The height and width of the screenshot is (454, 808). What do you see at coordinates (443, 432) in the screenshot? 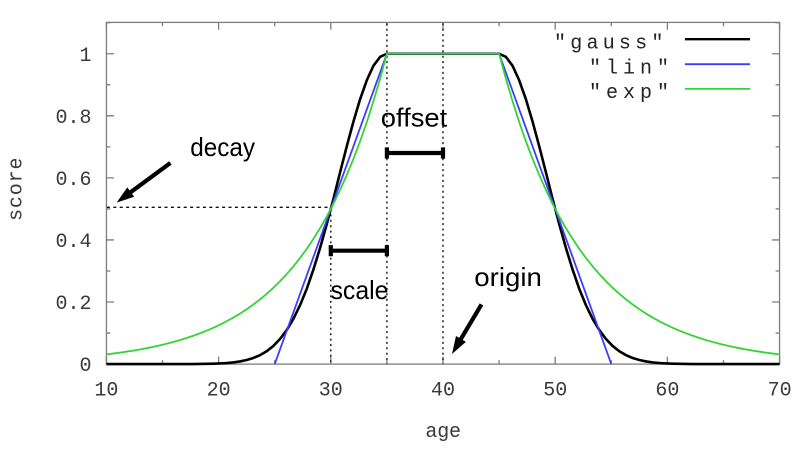
I see `svg-text: age` at bounding box center [443, 432].